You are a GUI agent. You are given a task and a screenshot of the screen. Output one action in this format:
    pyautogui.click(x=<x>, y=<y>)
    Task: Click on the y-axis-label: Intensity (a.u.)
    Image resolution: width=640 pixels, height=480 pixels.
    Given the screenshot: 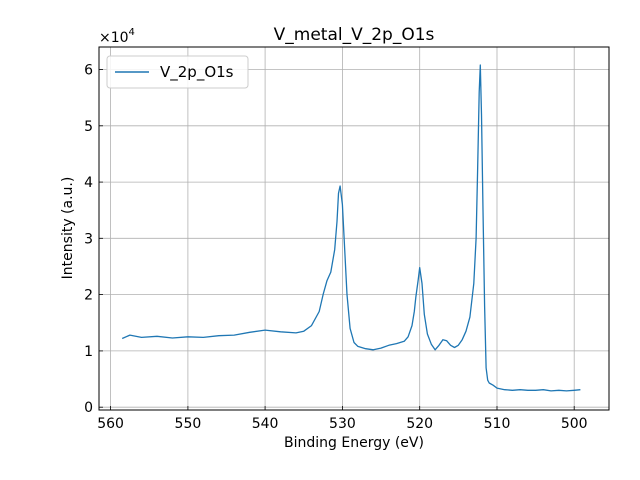 What is the action you would take?
    pyautogui.click(x=68, y=228)
    